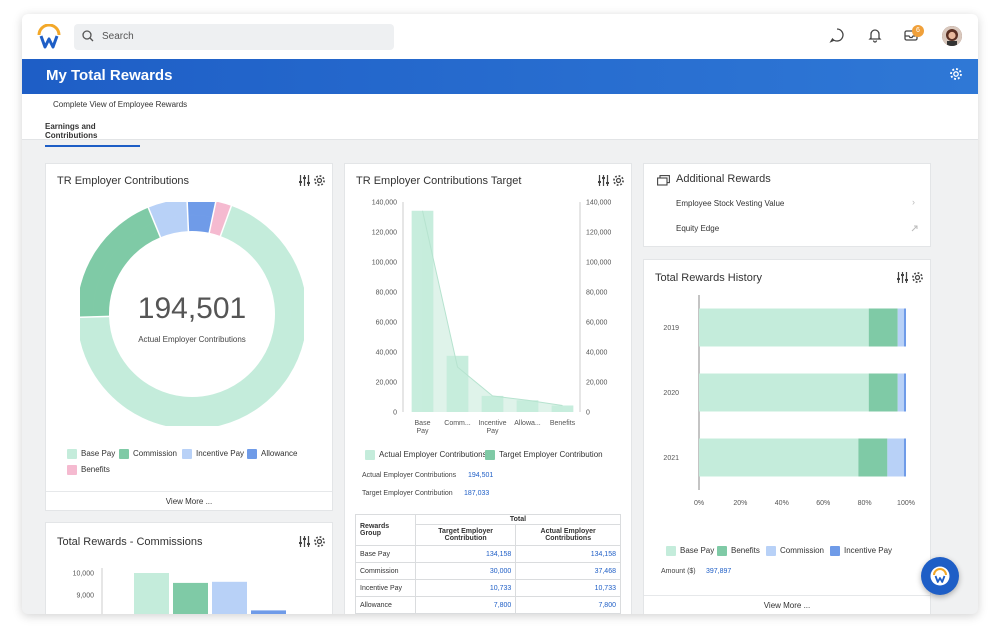  Describe the element at coordinates (598, 263) in the screenshot. I see `y-tick-label-right: 100,000` at that location.